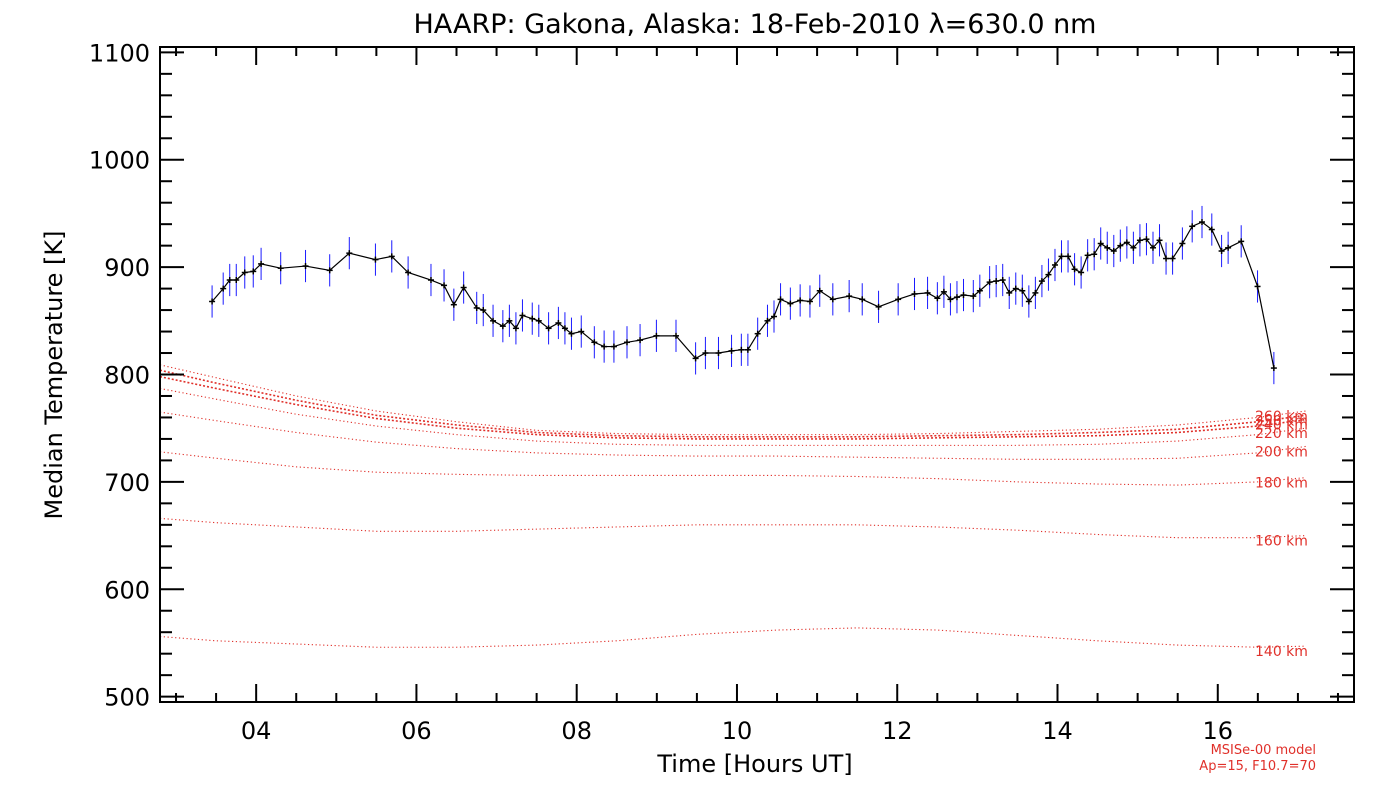 Image resolution: width=1400 pixels, height=804 pixels. Describe the element at coordinates (897, 731) in the screenshot. I see `x-tick-label: 12` at that location.